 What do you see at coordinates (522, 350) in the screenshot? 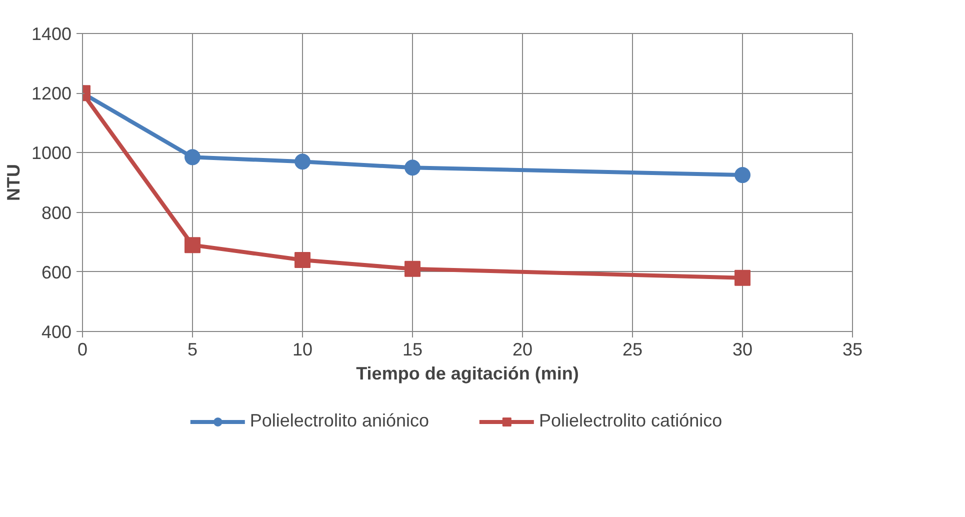
I see `x-tick-label: 20` at bounding box center [522, 350].